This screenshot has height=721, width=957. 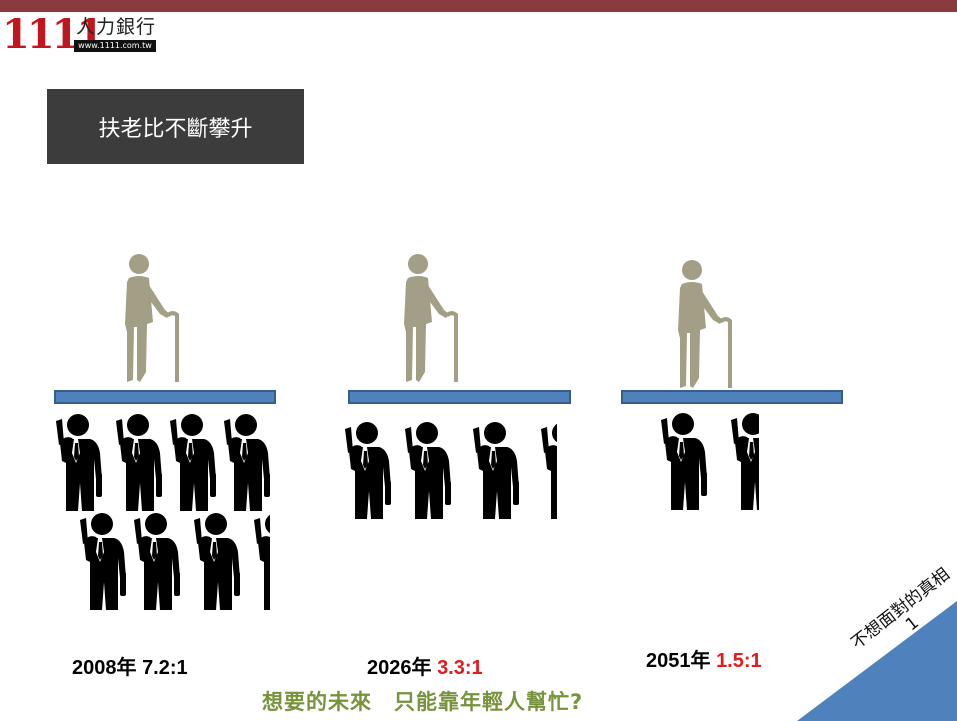 I want to click on slide-title: 扶老比不斷攀升, so click(x=175, y=126).